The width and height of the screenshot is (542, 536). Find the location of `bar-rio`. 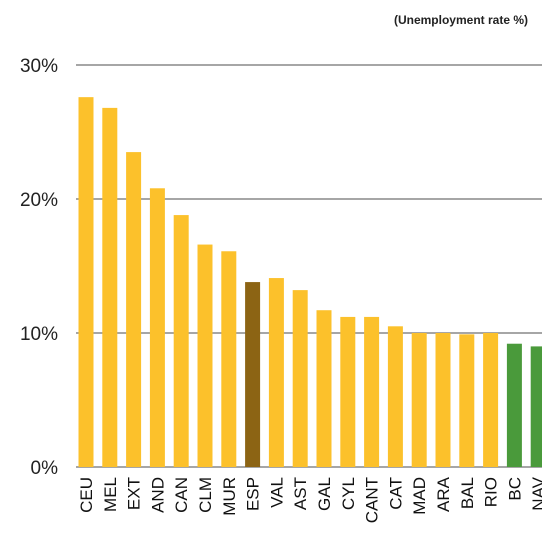

bar-rio is located at coordinates (491, 400).